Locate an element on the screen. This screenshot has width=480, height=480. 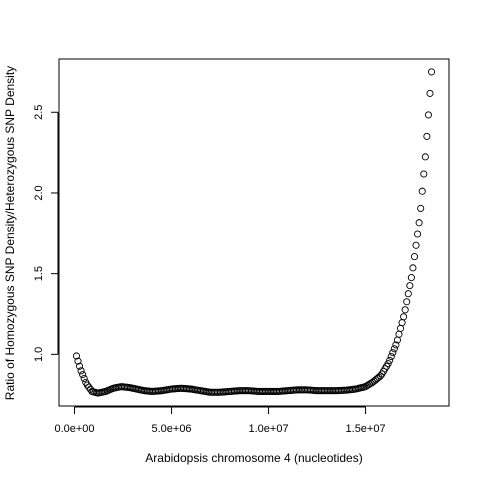
x-axis-label: Arabidopsis chromosome 4 (nucleotides) is located at coordinates (253, 458).